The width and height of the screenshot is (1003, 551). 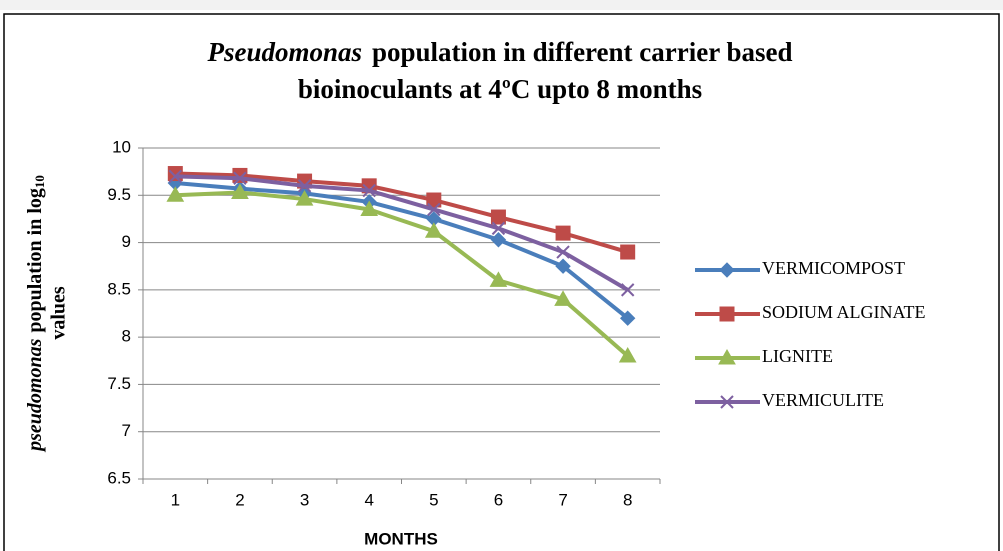 What do you see at coordinates (126, 336) in the screenshot?
I see `y-tick-label: 8` at bounding box center [126, 336].